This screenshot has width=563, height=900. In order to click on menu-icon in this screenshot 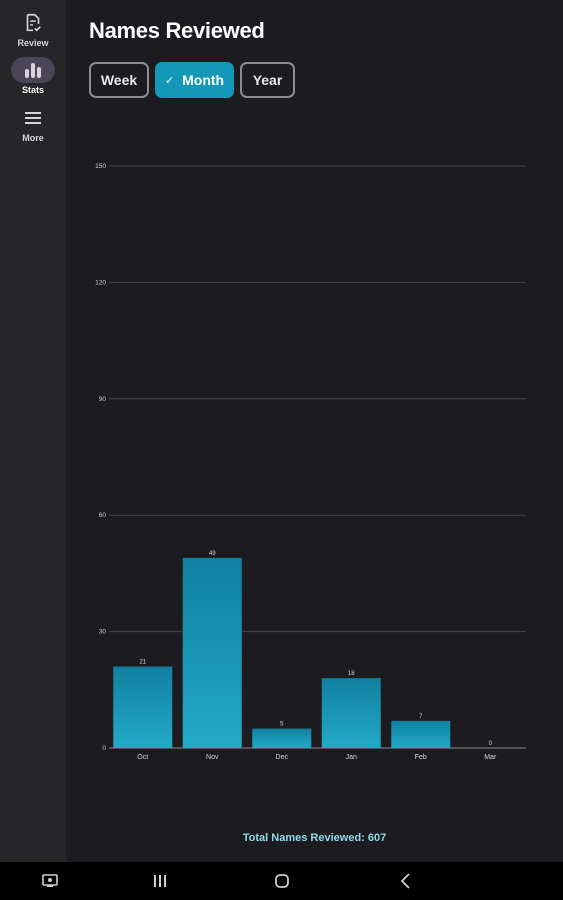, I will do `click(33, 118)`.